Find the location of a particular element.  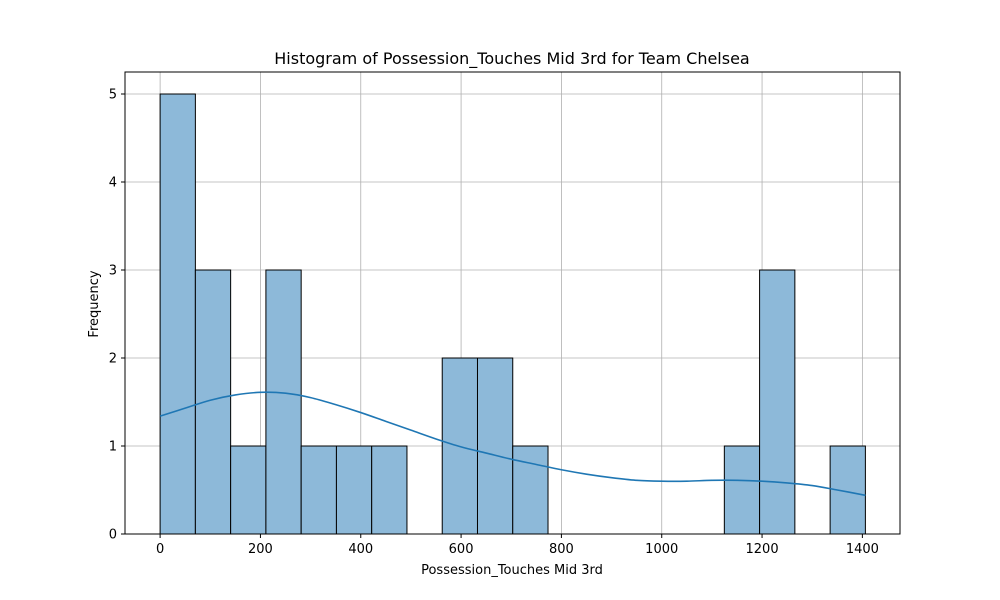

x-axis-ticks: 0 200 400 600 800 1000 1200 1400 is located at coordinates (517, 545).